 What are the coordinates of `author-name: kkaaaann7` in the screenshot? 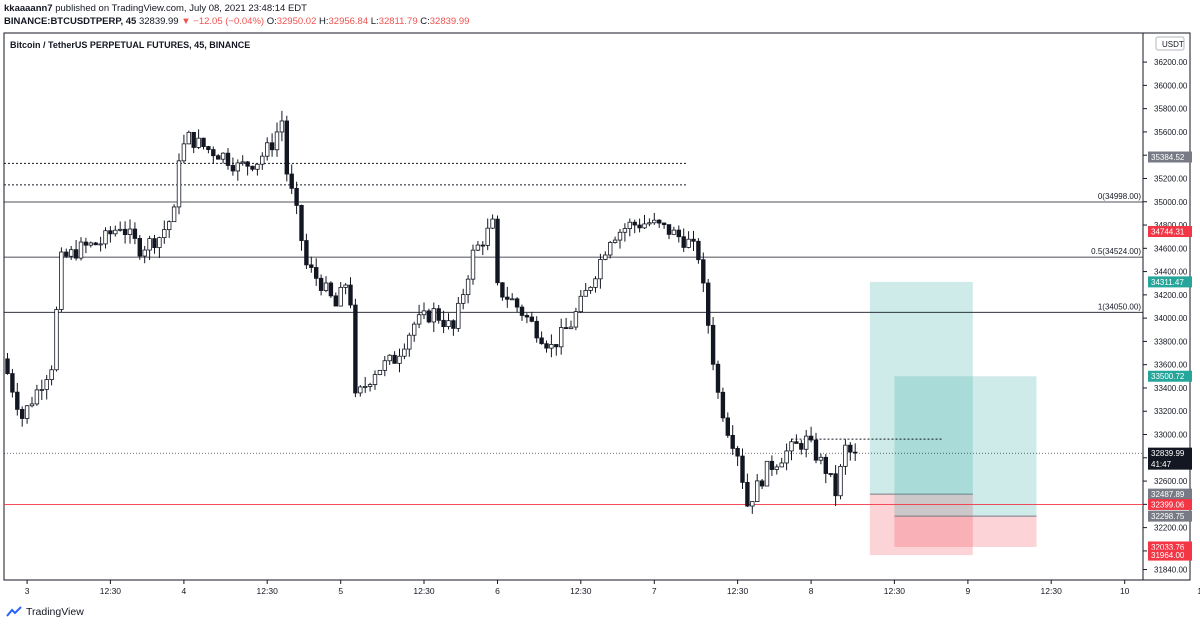 It's located at (28, 8).